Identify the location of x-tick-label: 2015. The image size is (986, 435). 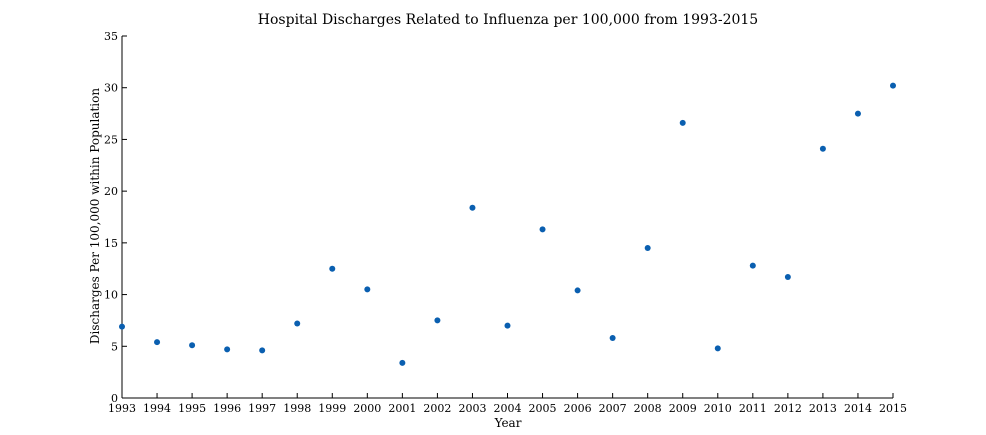
(893, 408).